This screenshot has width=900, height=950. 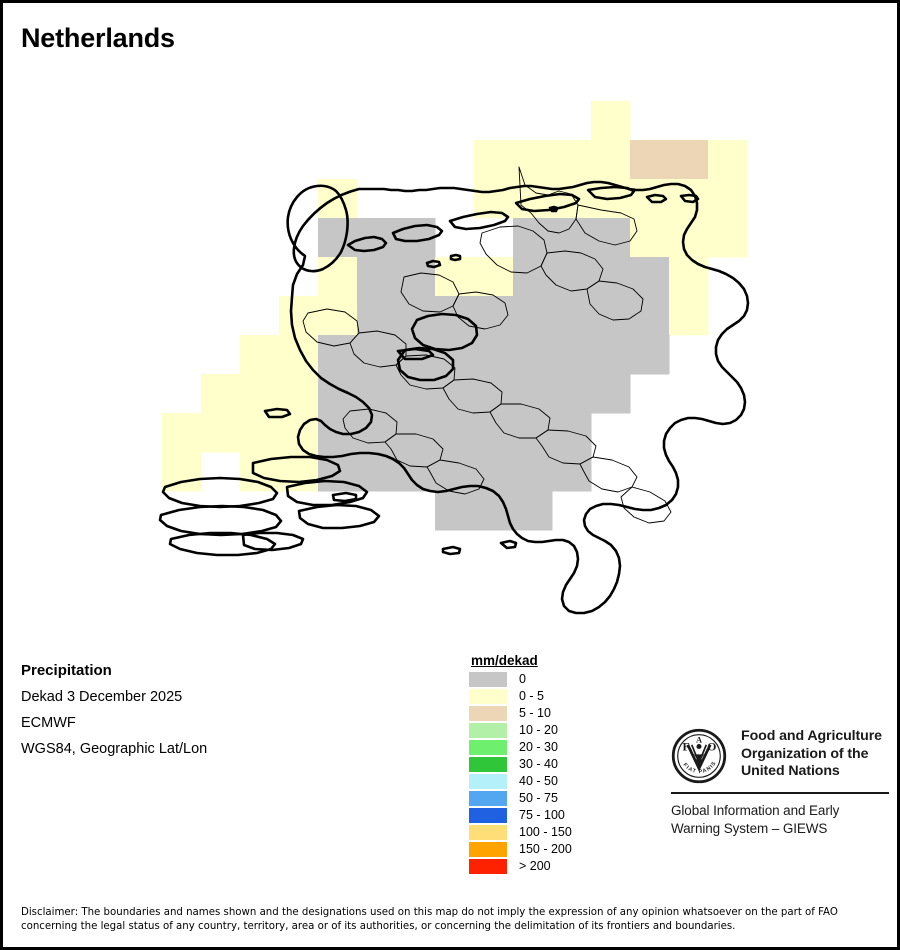 I want to click on legend-label: 5 - 10, so click(x=535, y=713).